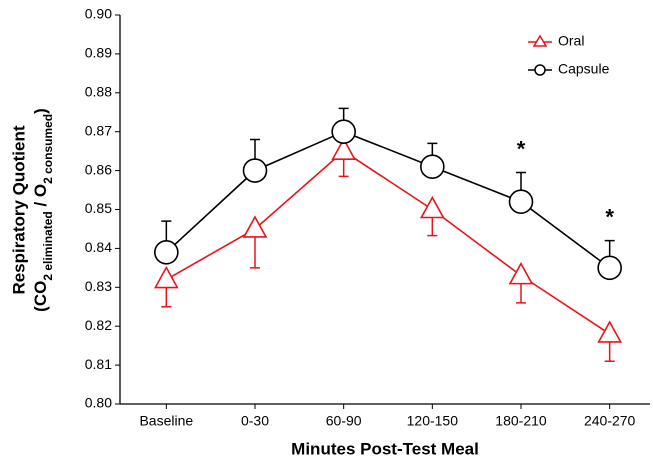  What do you see at coordinates (98, 53) in the screenshot?
I see `y-tick-label: 0.89` at bounding box center [98, 53].